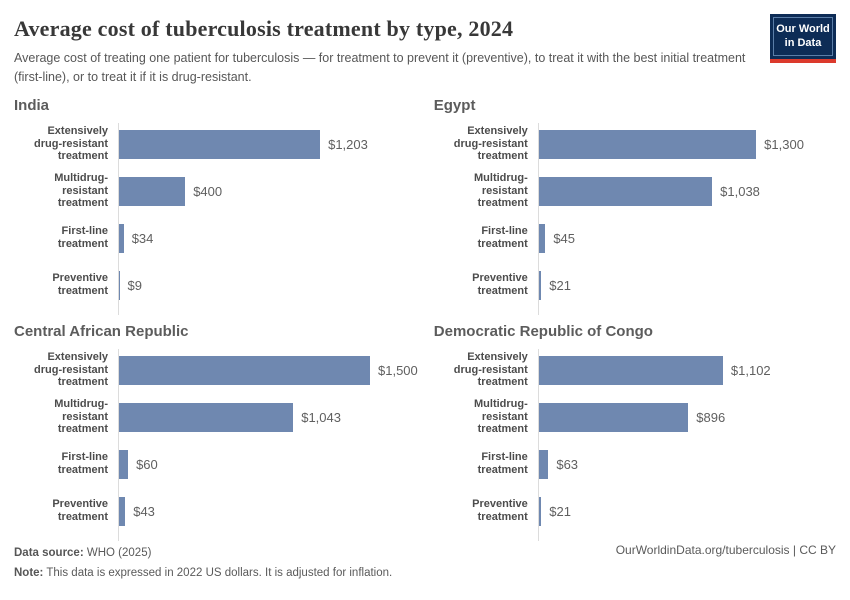 This screenshot has height=600, width=850. What do you see at coordinates (32, 105) in the screenshot?
I see `panel-title: India` at bounding box center [32, 105].